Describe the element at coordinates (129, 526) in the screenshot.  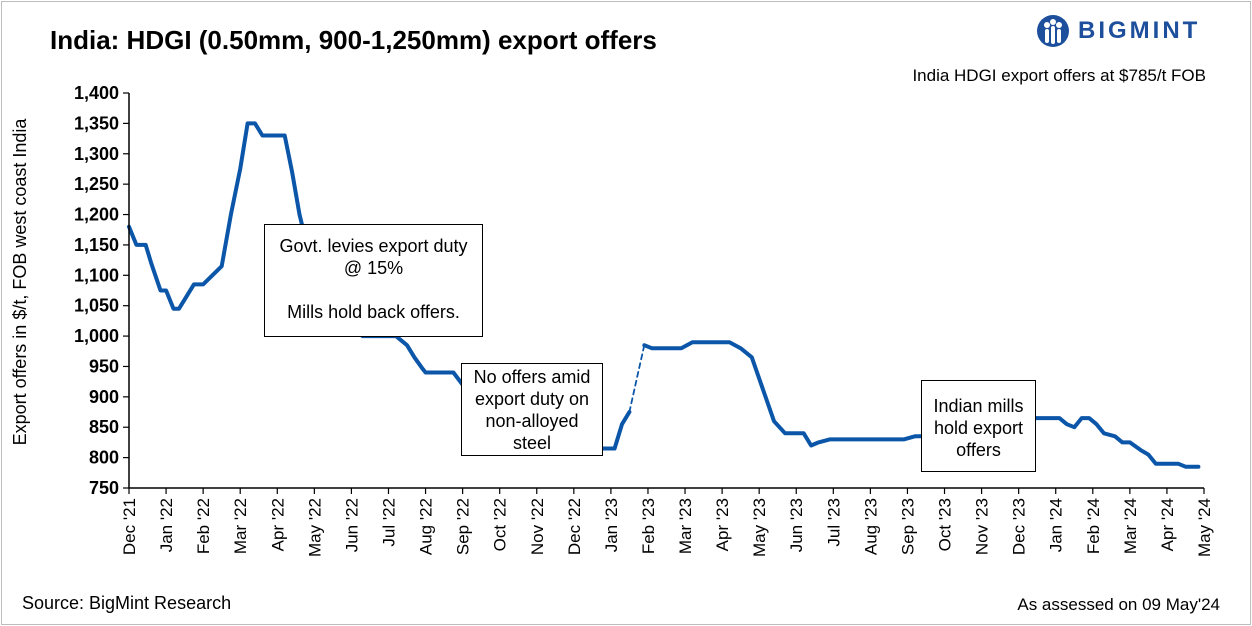
I see `x-tick-label: Dec '21` at that location.